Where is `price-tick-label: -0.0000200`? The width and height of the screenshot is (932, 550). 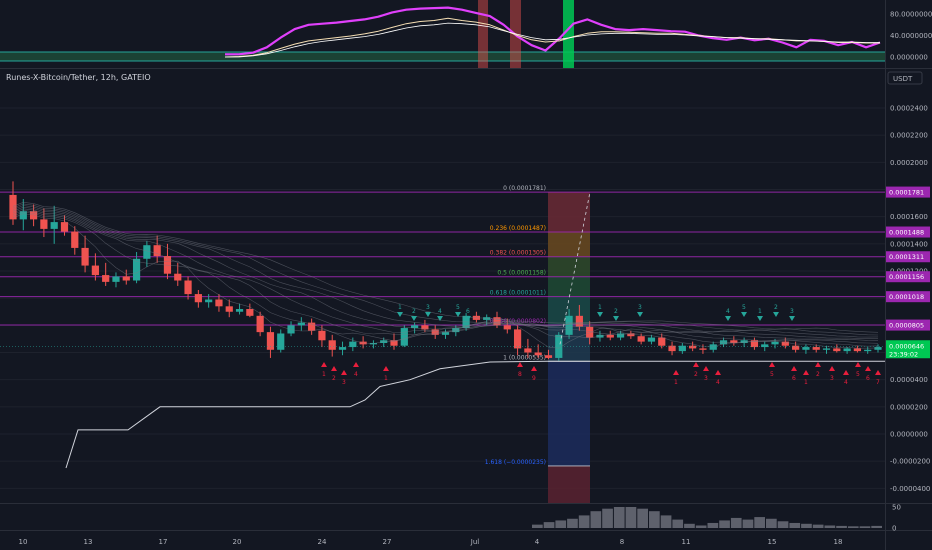 price-tick-label: -0.0000200 is located at coordinates (910, 462).